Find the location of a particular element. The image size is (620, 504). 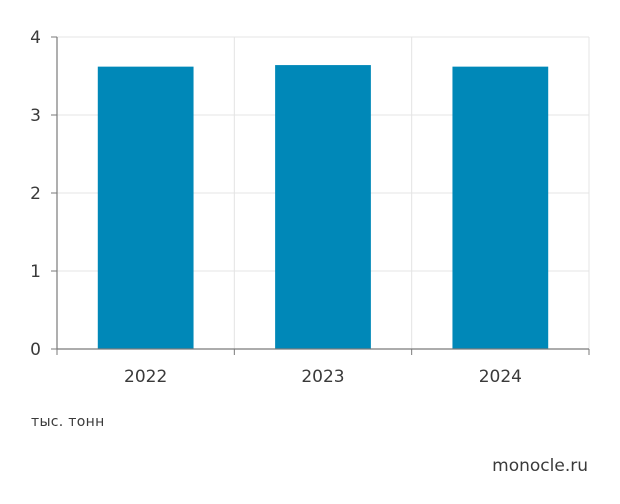

bar-2023 is located at coordinates (323, 207).